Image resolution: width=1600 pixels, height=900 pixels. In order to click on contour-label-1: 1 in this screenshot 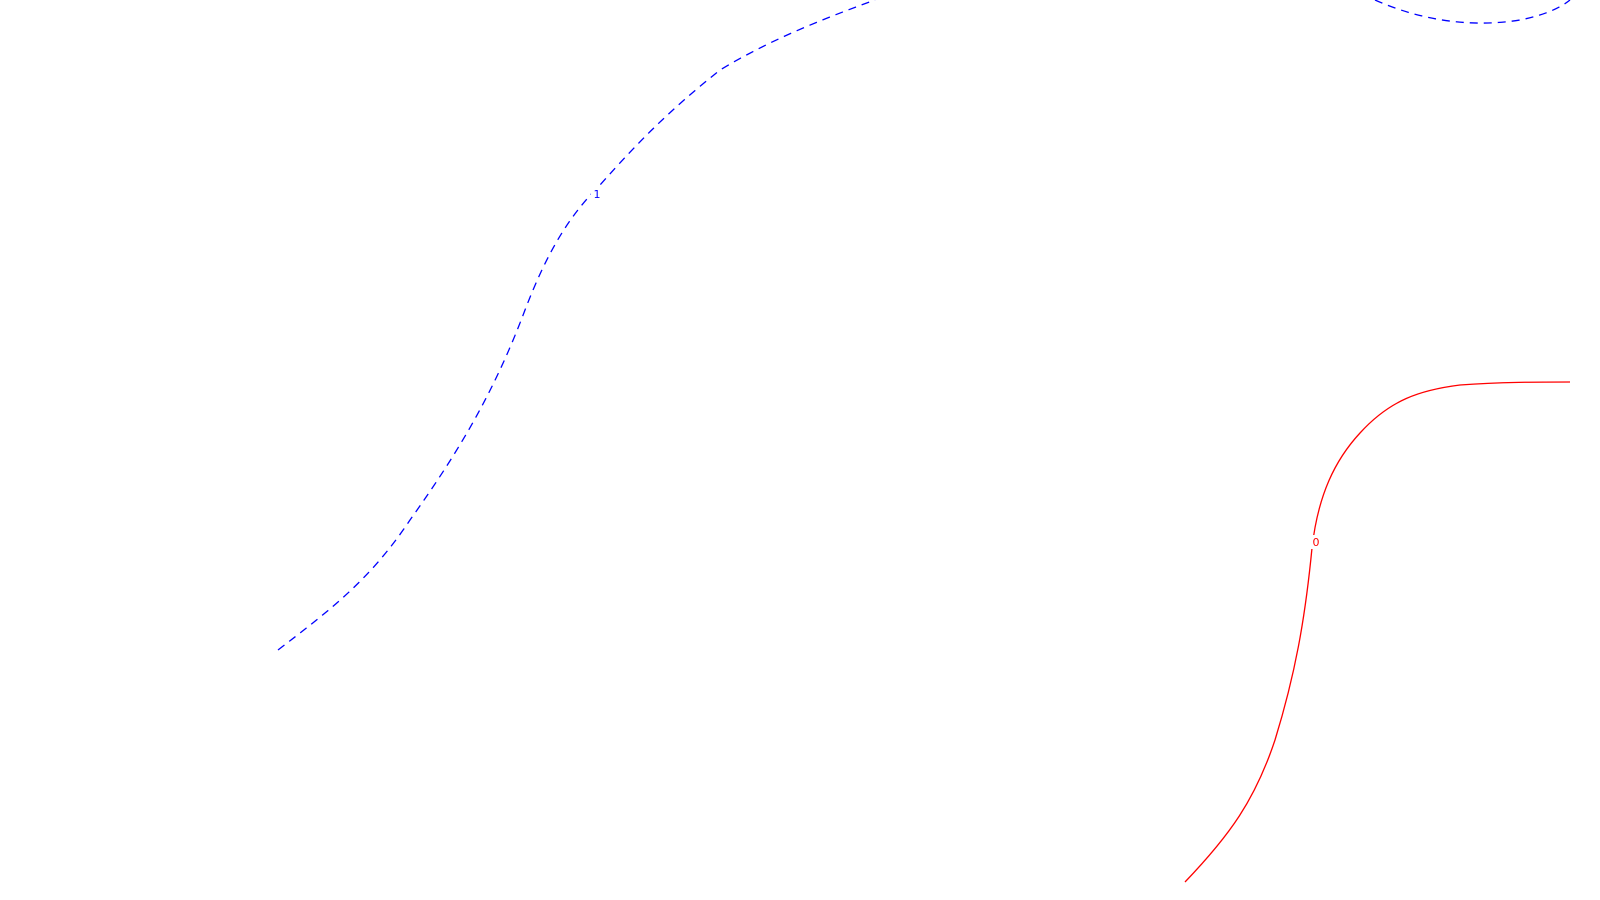, I will do `click(597, 194)`.